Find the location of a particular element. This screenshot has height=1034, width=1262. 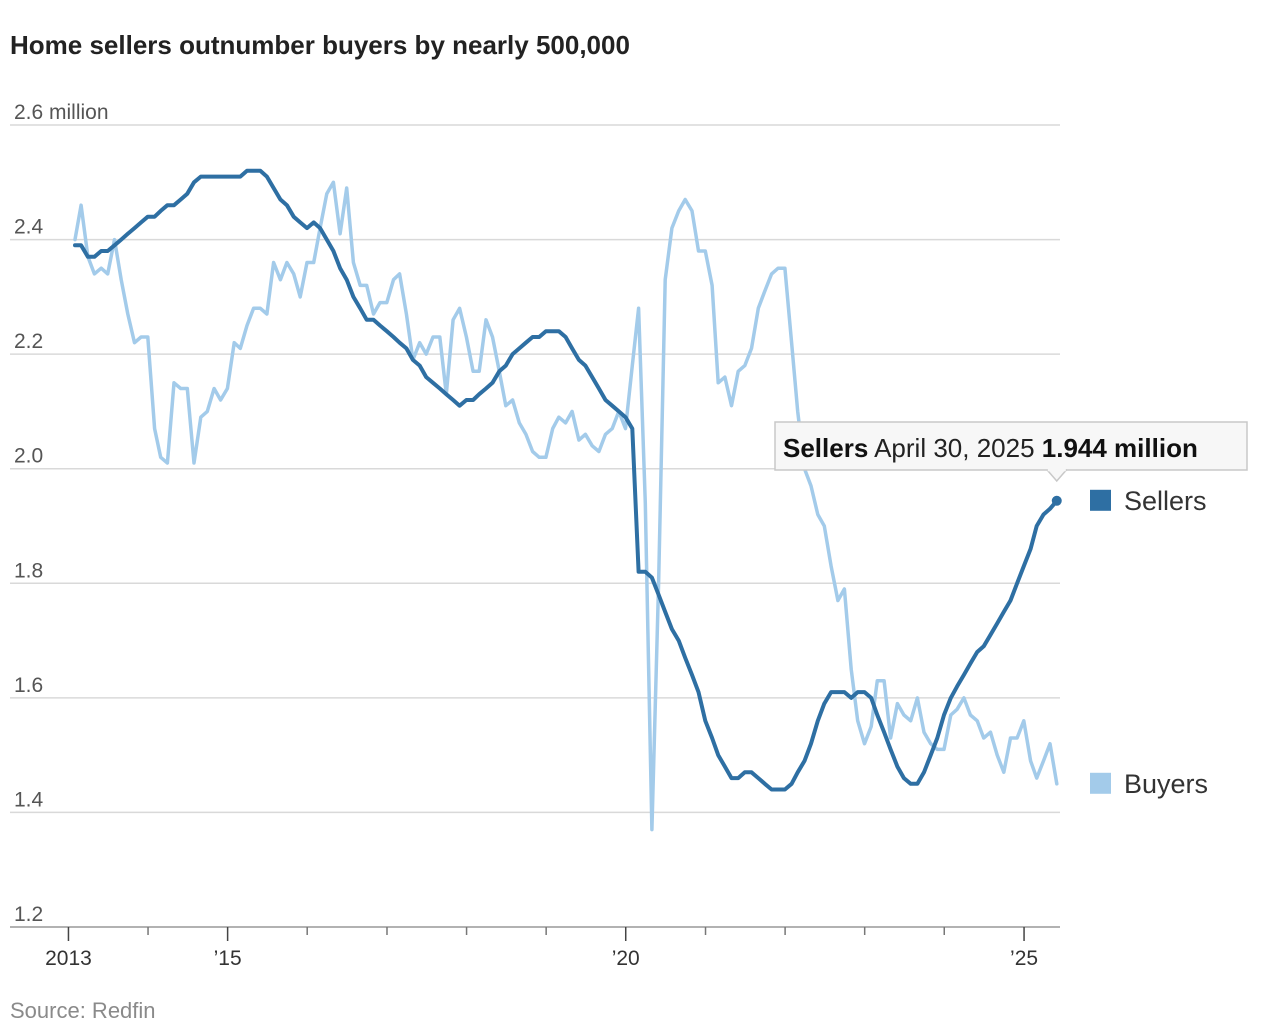

legend-label-sellers: Sellers is located at coordinates (1165, 501).